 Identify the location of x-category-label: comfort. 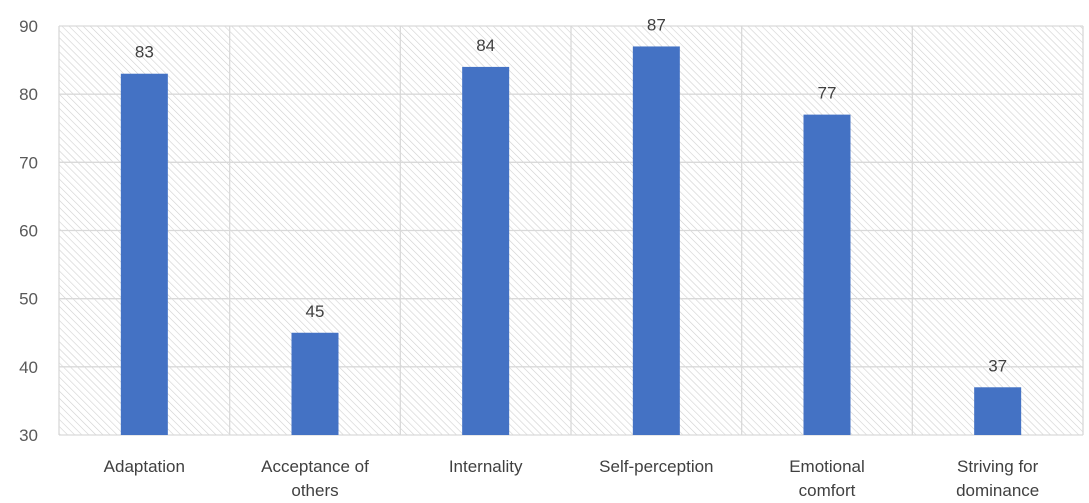
(827, 490).